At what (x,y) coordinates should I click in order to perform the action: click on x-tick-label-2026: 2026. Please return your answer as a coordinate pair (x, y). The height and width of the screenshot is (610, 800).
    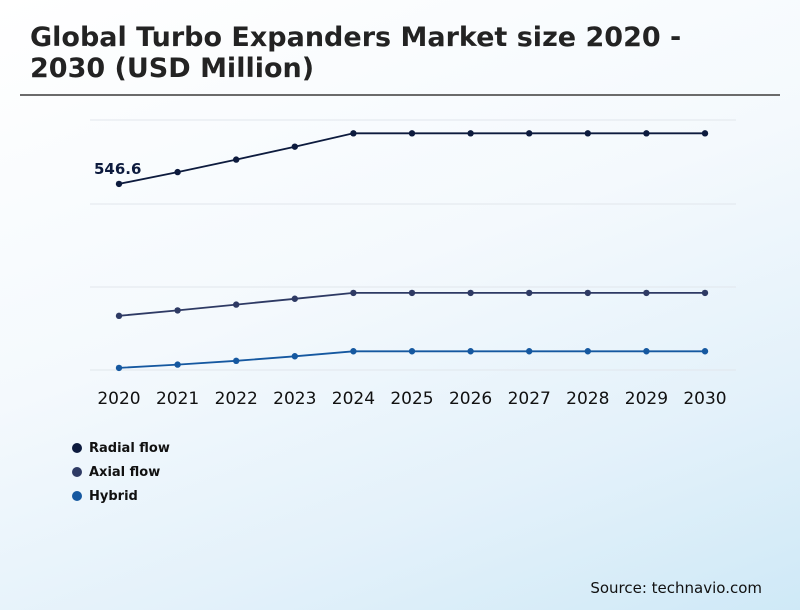
    Looking at the image, I should click on (470, 399).